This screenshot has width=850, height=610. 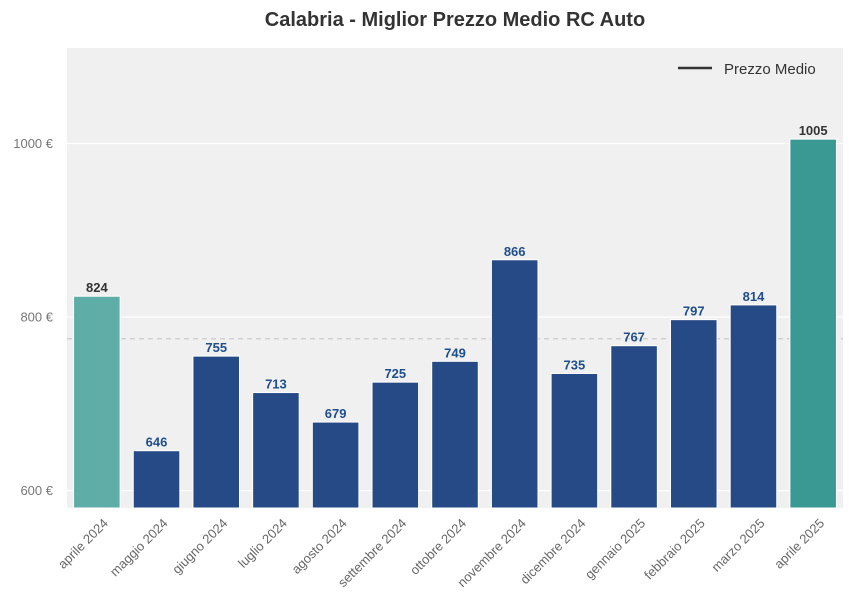 I want to click on y-axis-ticks: 600 € 800 € 1000 €, so click(x=33, y=317).